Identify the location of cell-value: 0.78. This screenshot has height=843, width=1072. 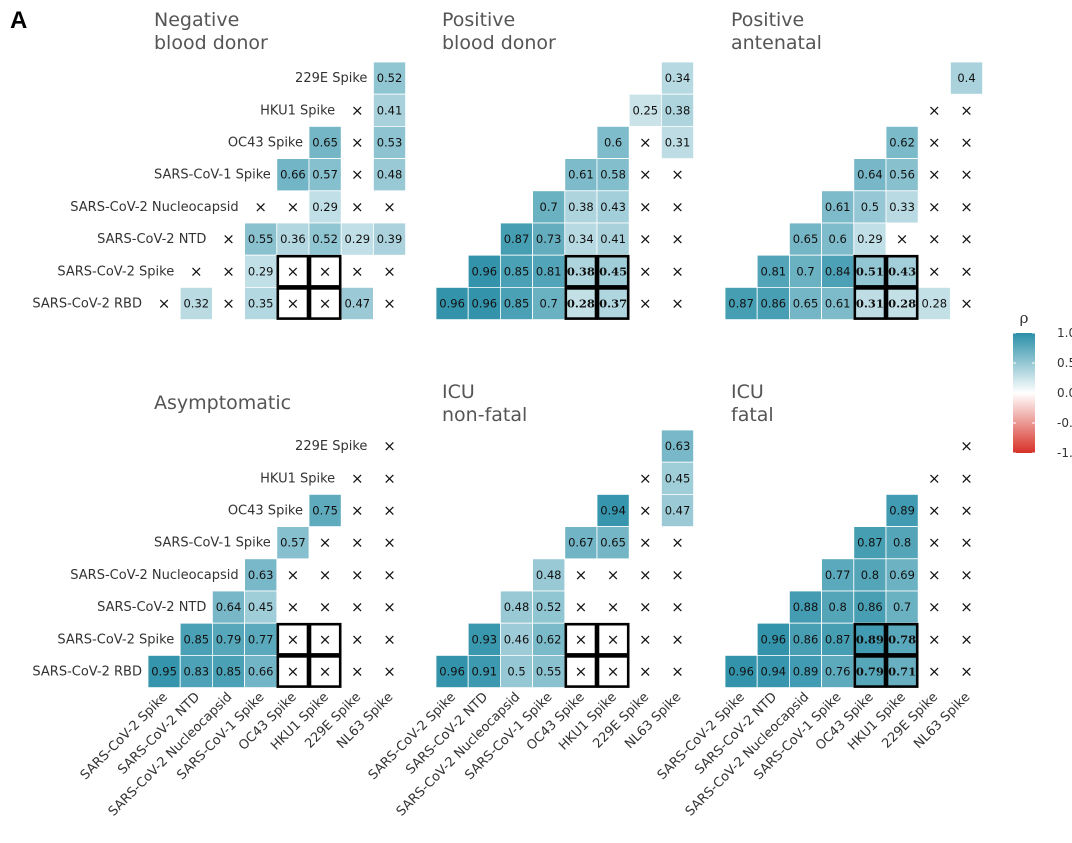
(902, 639).